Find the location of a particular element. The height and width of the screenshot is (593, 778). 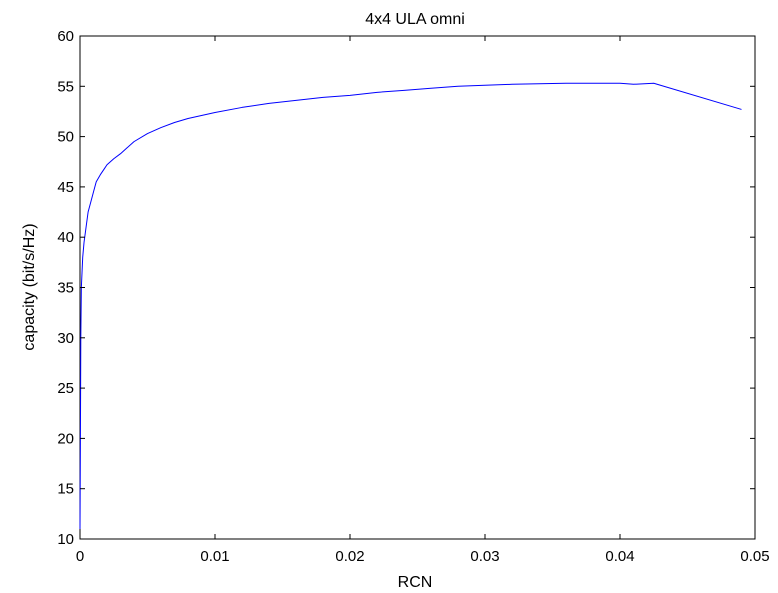

y-tick-label: 15 is located at coordinates (65, 489).